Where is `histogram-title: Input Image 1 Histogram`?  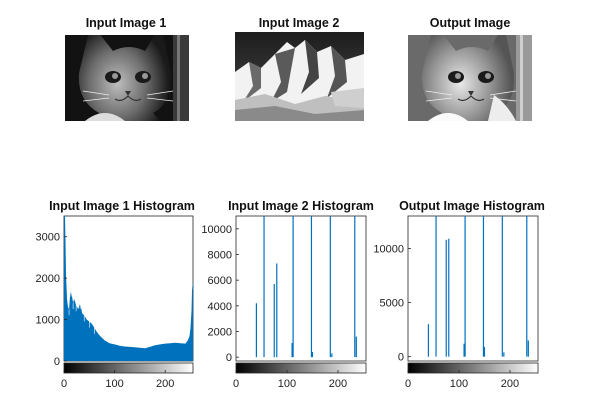 histogram-title: Input Image 1 Histogram is located at coordinates (122, 206).